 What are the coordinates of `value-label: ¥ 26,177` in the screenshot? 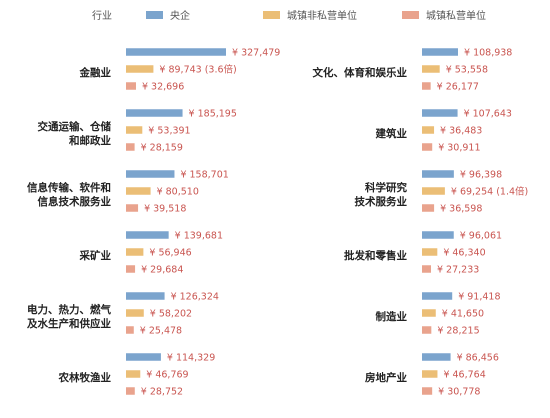 It's located at (458, 87).